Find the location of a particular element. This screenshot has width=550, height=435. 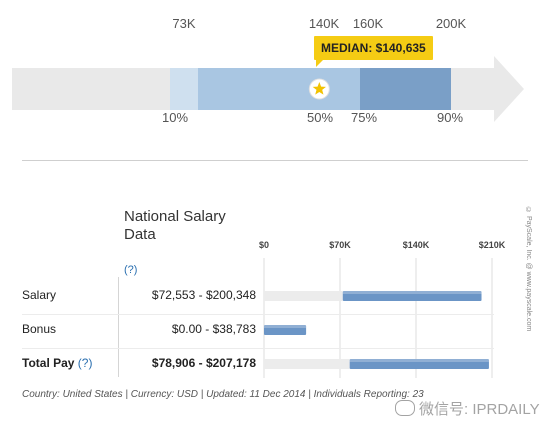

top-tick-label: 200K is located at coordinates (451, 23).